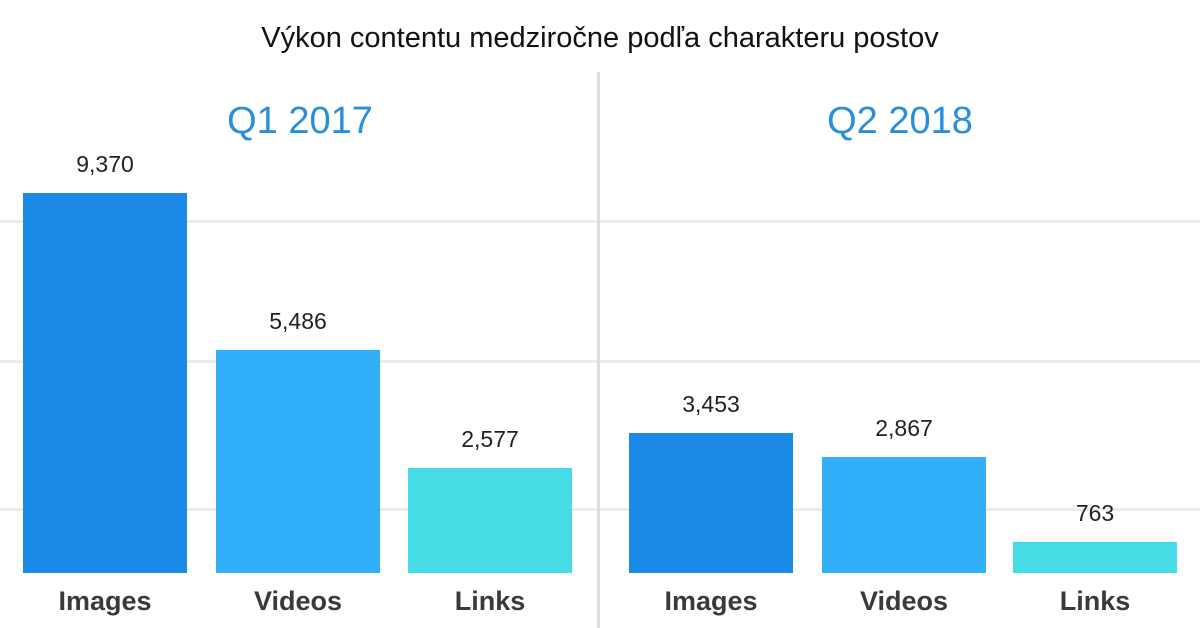  Describe the element at coordinates (904, 428) in the screenshot. I see `value-label-q2-2018-videos: 2,867` at that location.